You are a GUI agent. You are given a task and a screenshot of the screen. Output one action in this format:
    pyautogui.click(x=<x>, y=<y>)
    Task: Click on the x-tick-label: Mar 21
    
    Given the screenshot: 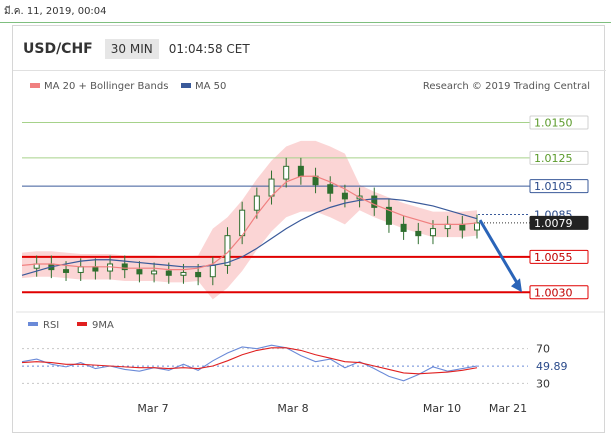 What is the action you would take?
    pyautogui.click(x=508, y=408)
    